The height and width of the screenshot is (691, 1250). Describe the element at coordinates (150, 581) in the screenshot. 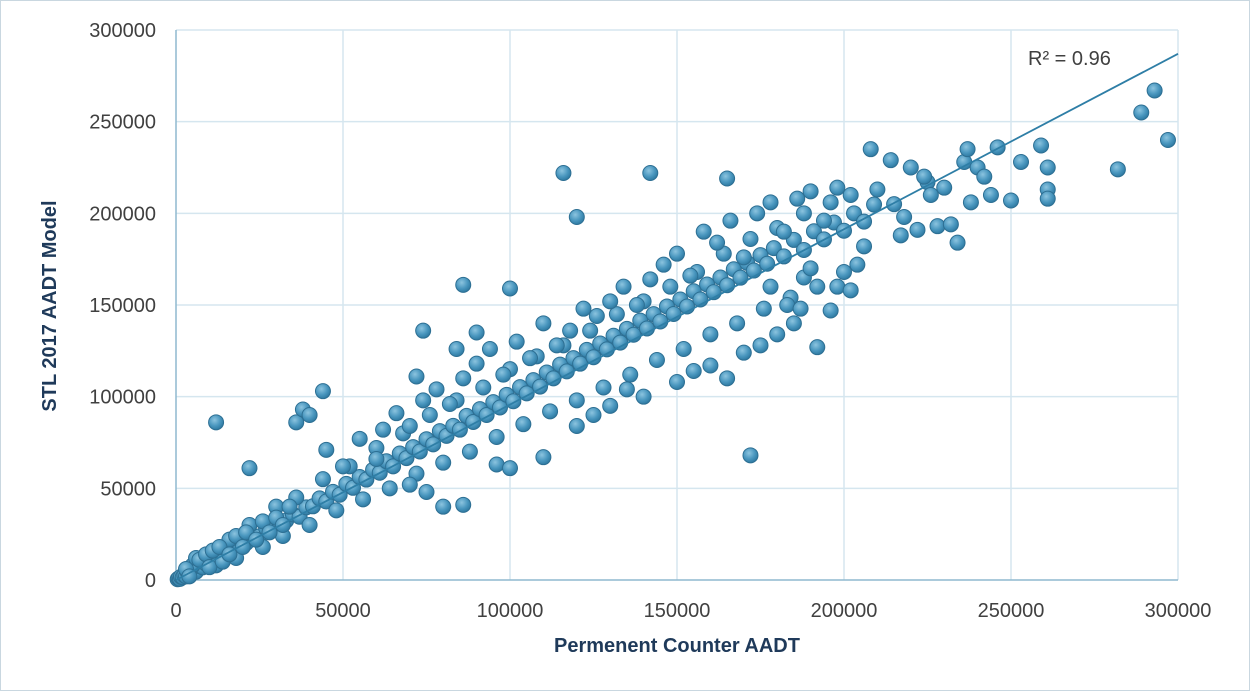

I see `y-tick-label: 0` at that location.